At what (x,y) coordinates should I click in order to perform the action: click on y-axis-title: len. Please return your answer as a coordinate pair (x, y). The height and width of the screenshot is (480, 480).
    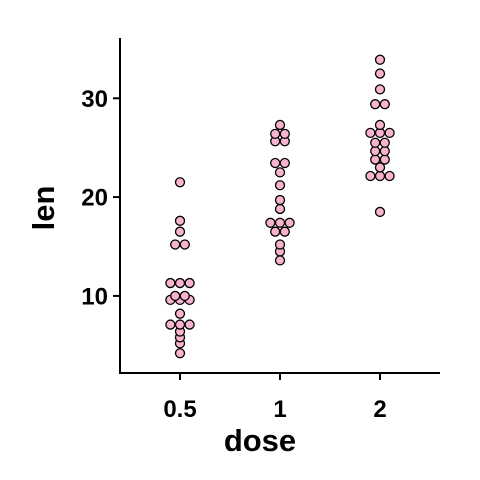
    Looking at the image, I should click on (43, 208).